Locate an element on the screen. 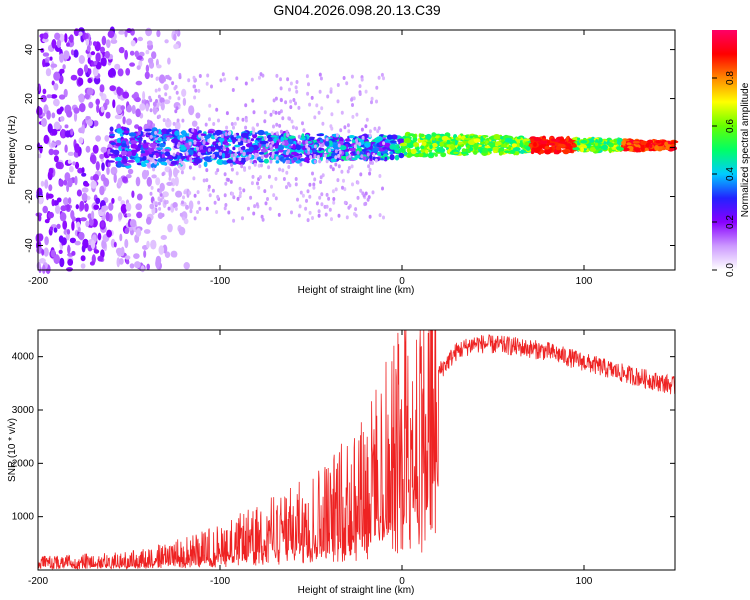 Image resolution: width=750 pixels, height=600 pixels. y-tick-label: 4000 is located at coordinates (23, 357).